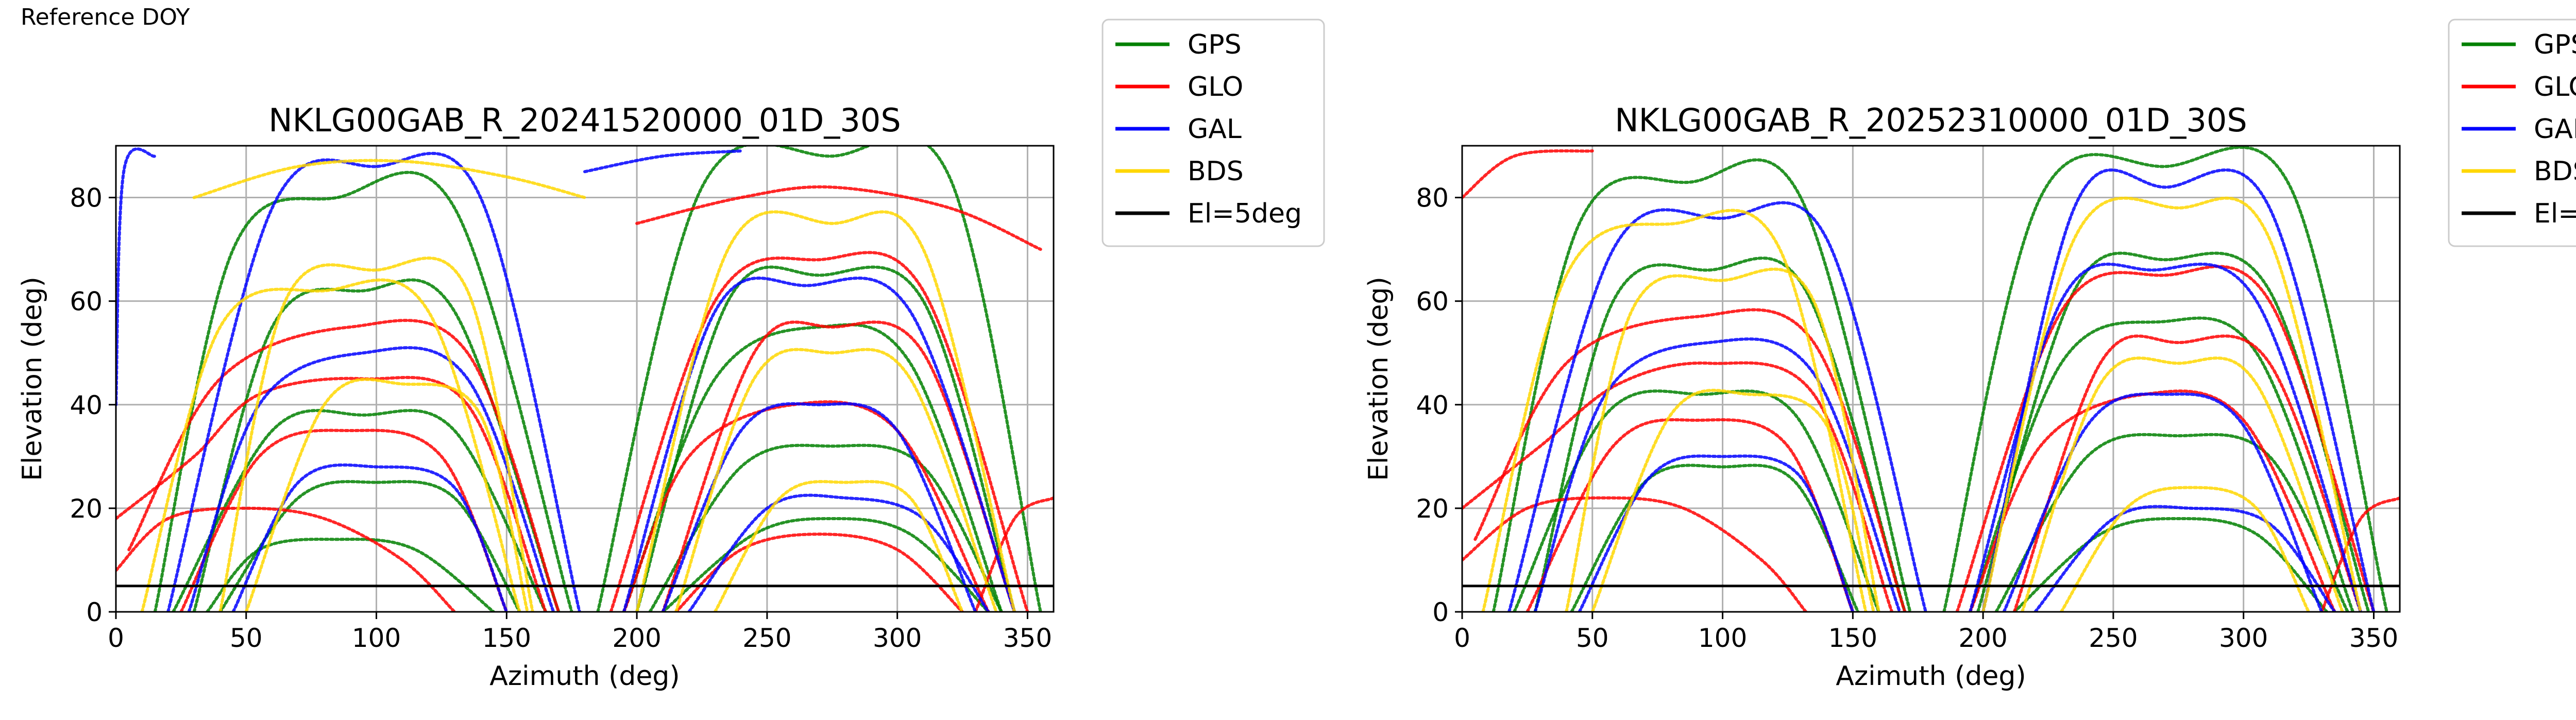  I want to click on y-tick-label: 80, so click(86, 198).